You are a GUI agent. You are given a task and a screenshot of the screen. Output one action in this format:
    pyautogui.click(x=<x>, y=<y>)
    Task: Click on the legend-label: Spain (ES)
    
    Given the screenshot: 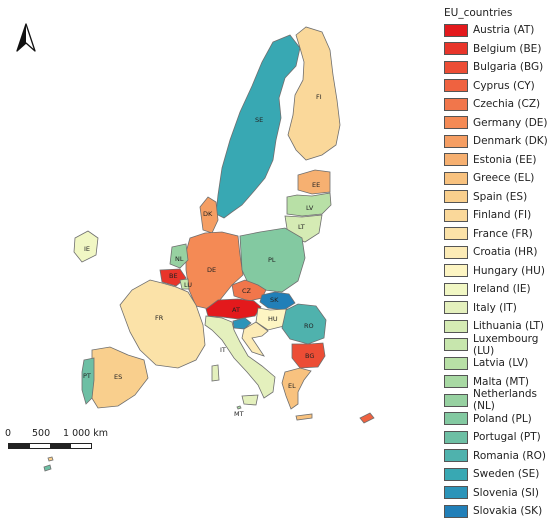 What is the action you would take?
    pyautogui.click(x=500, y=196)
    